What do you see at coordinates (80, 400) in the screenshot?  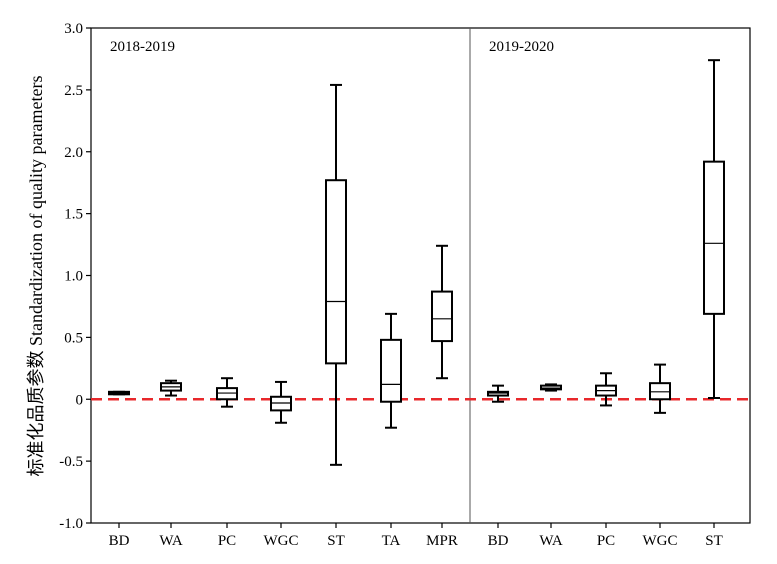 I see `y-tick-label: 0` at bounding box center [80, 400].